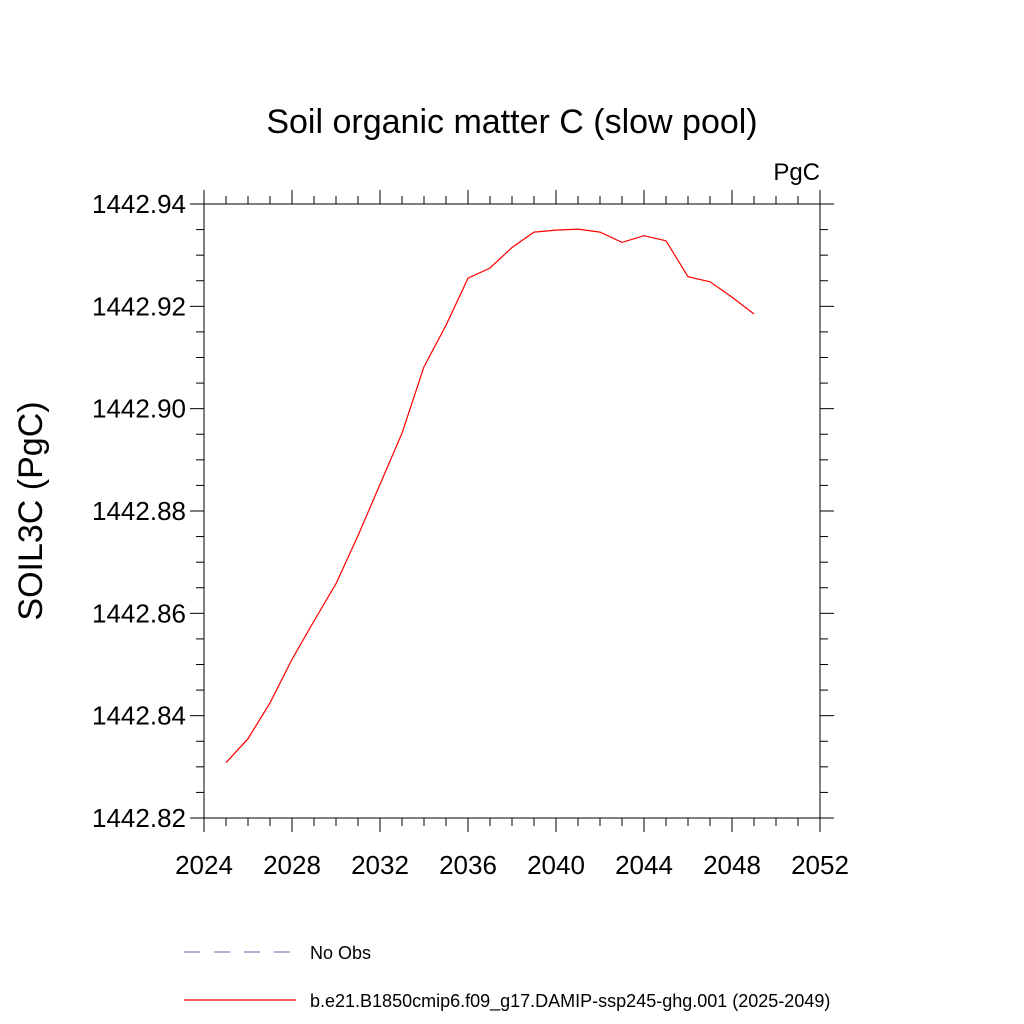  What do you see at coordinates (139, 204) in the screenshot?
I see `y-tick-label: 1442.94` at bounding box center [139, 204].